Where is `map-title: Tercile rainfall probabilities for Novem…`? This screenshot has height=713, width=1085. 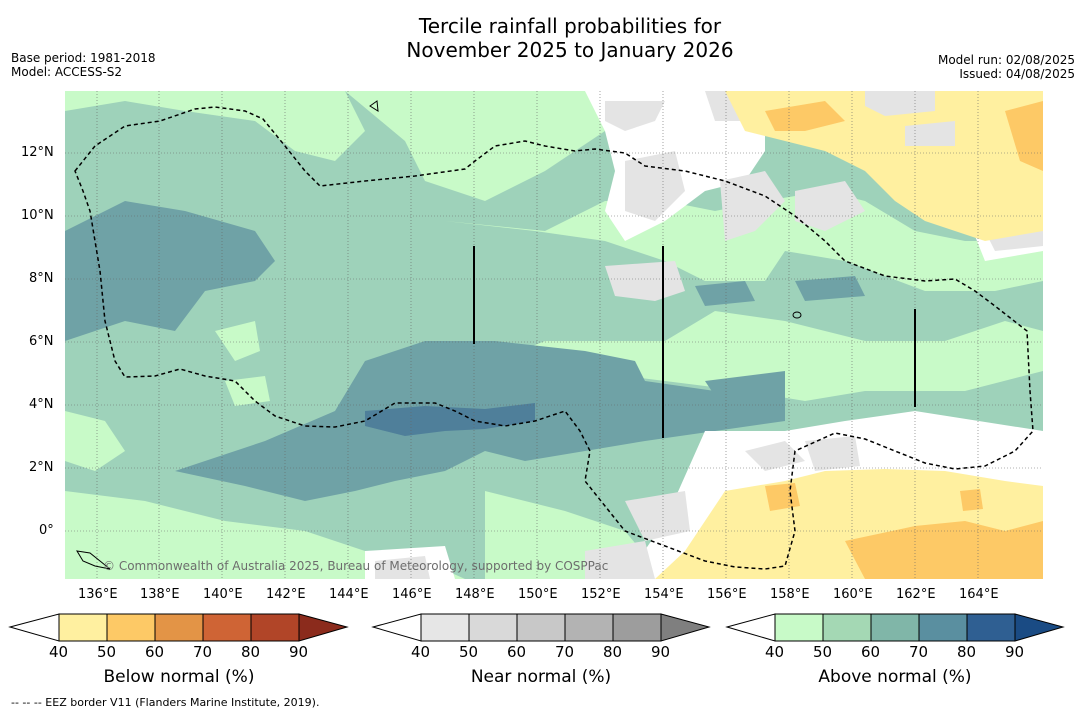
map-title: Tercile rainfall probabilities for Novem… is located at coordinates (570, 38).